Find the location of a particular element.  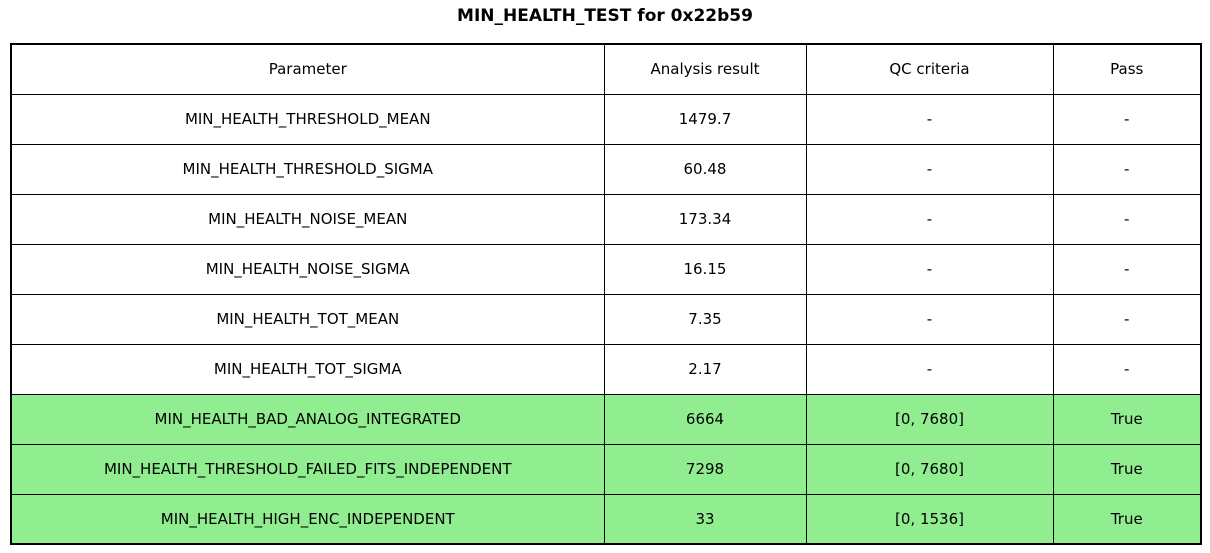

table-row: MIN_HEALTH_NOISE_SIGMA 16.15- - is located at coordinates (606, 269).